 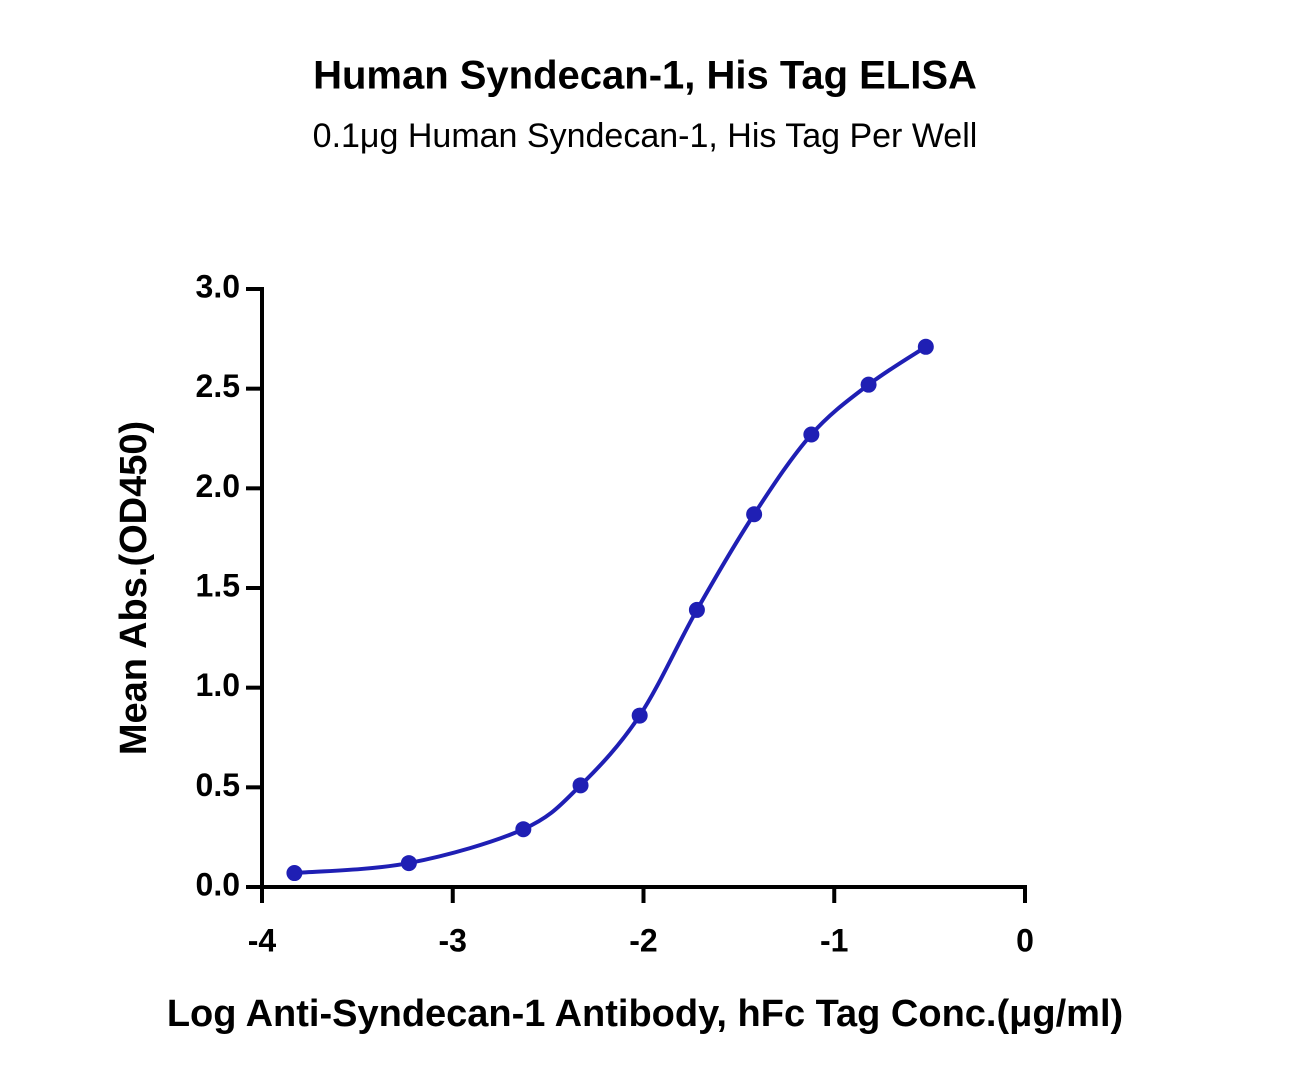 What do you see at coordinates (218, 585) in the screenshot?
I see `y-tick-label: 1.5` at bounding box center [218, 585].